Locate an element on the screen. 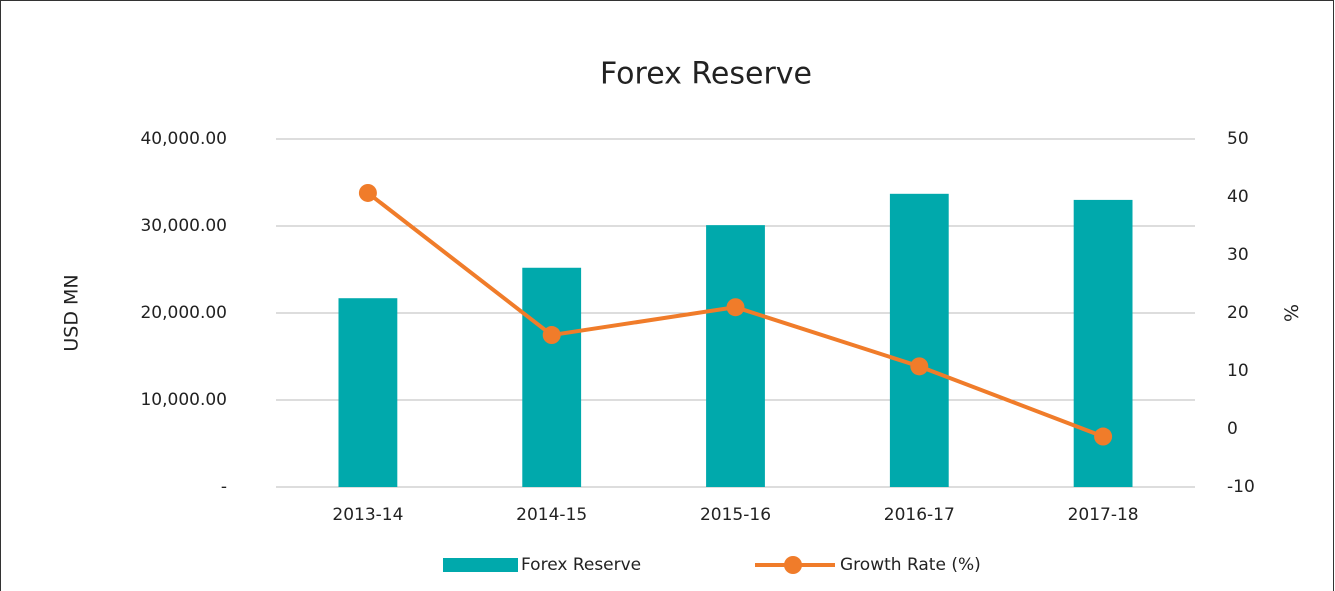 This screenshot has width=1335, height=591. x-tick-label: 2014-15 is located at coordinates (551, 515).